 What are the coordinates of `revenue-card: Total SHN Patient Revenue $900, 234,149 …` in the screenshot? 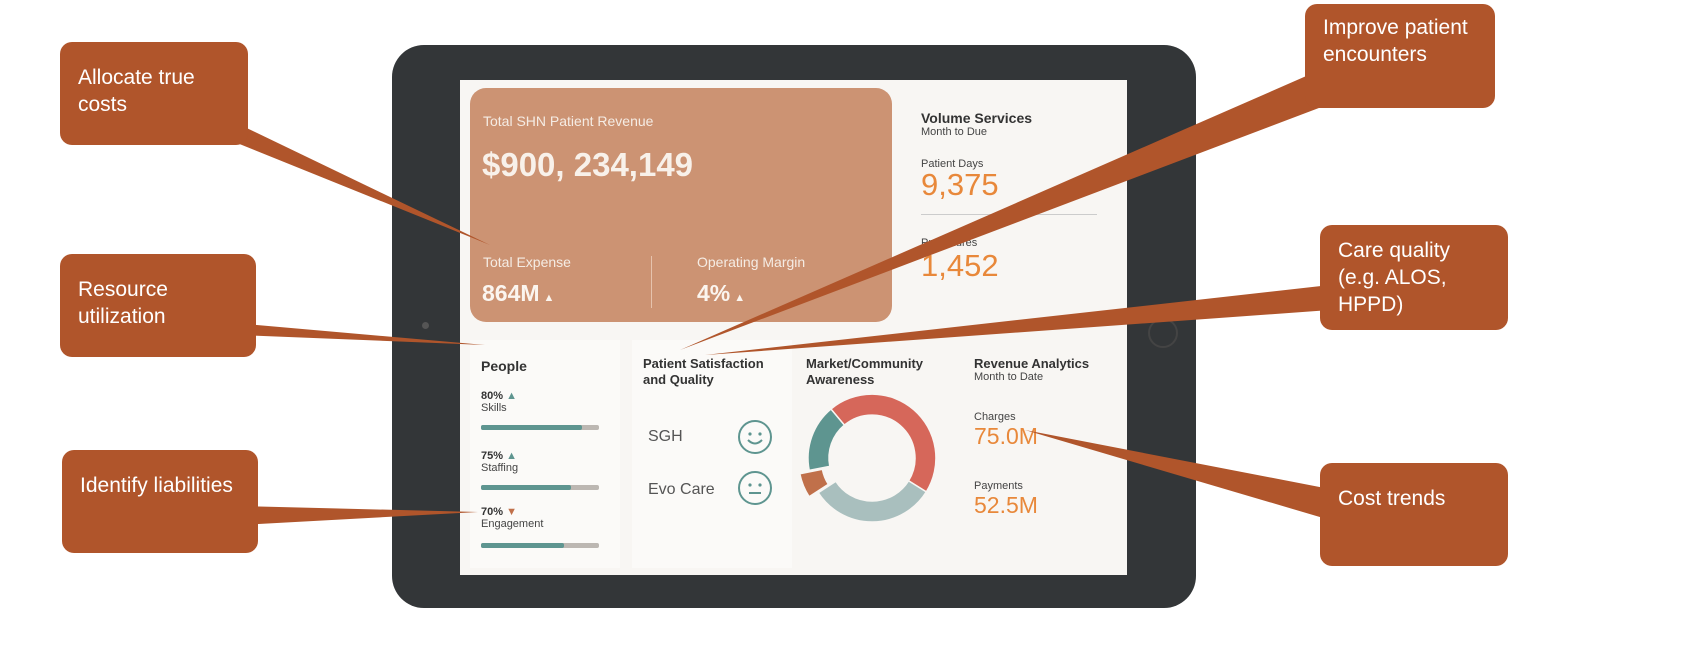 It's located at (681, 205).